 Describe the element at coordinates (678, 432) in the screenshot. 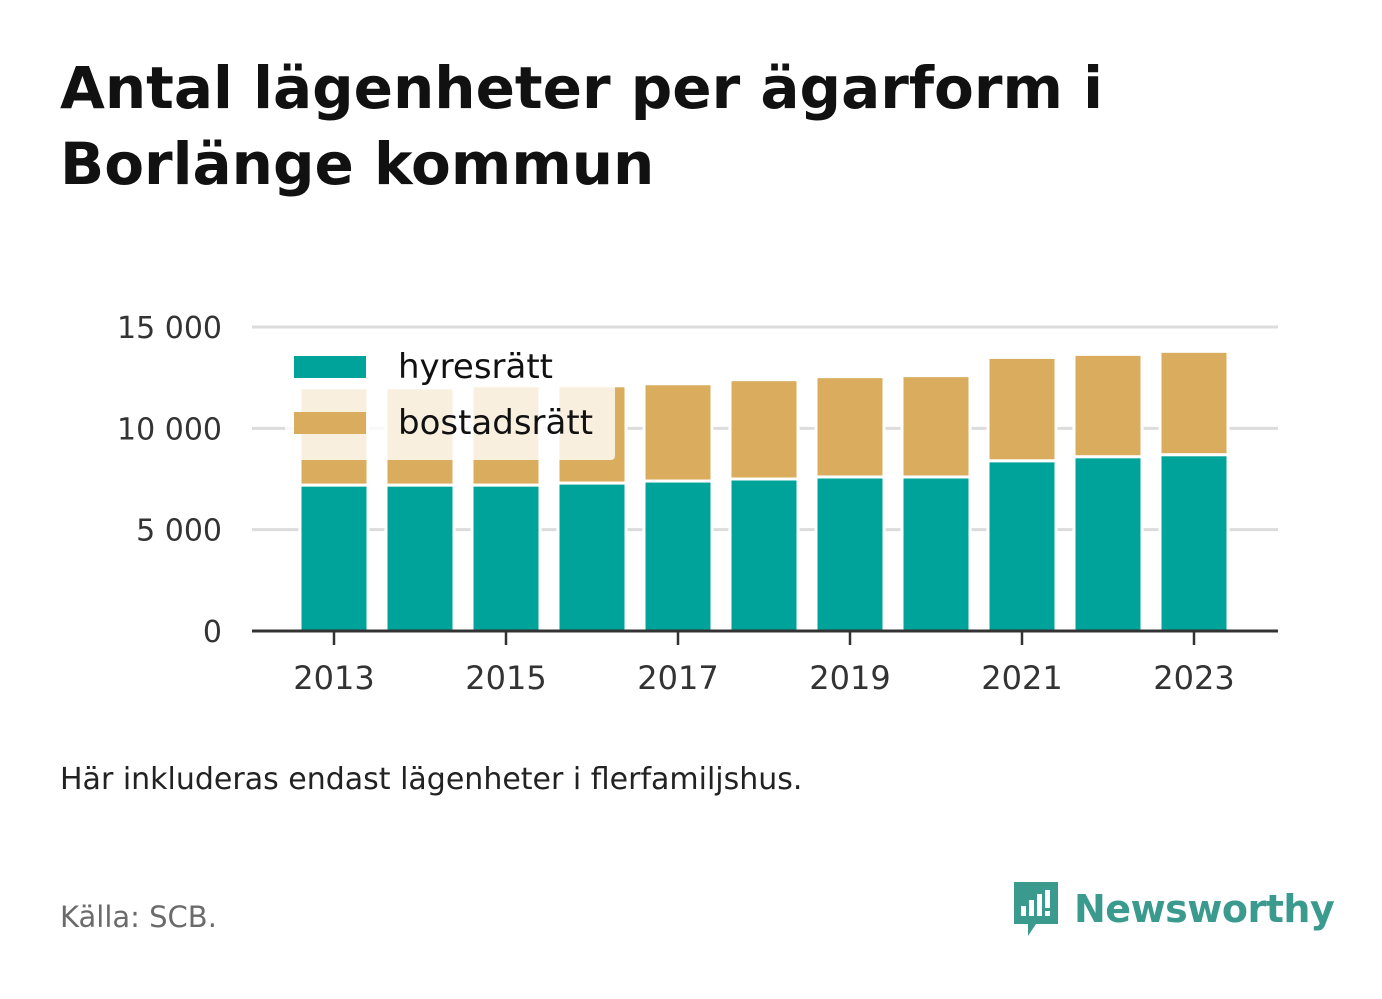

I see `bar-bostadsrätt-2017` at that location.